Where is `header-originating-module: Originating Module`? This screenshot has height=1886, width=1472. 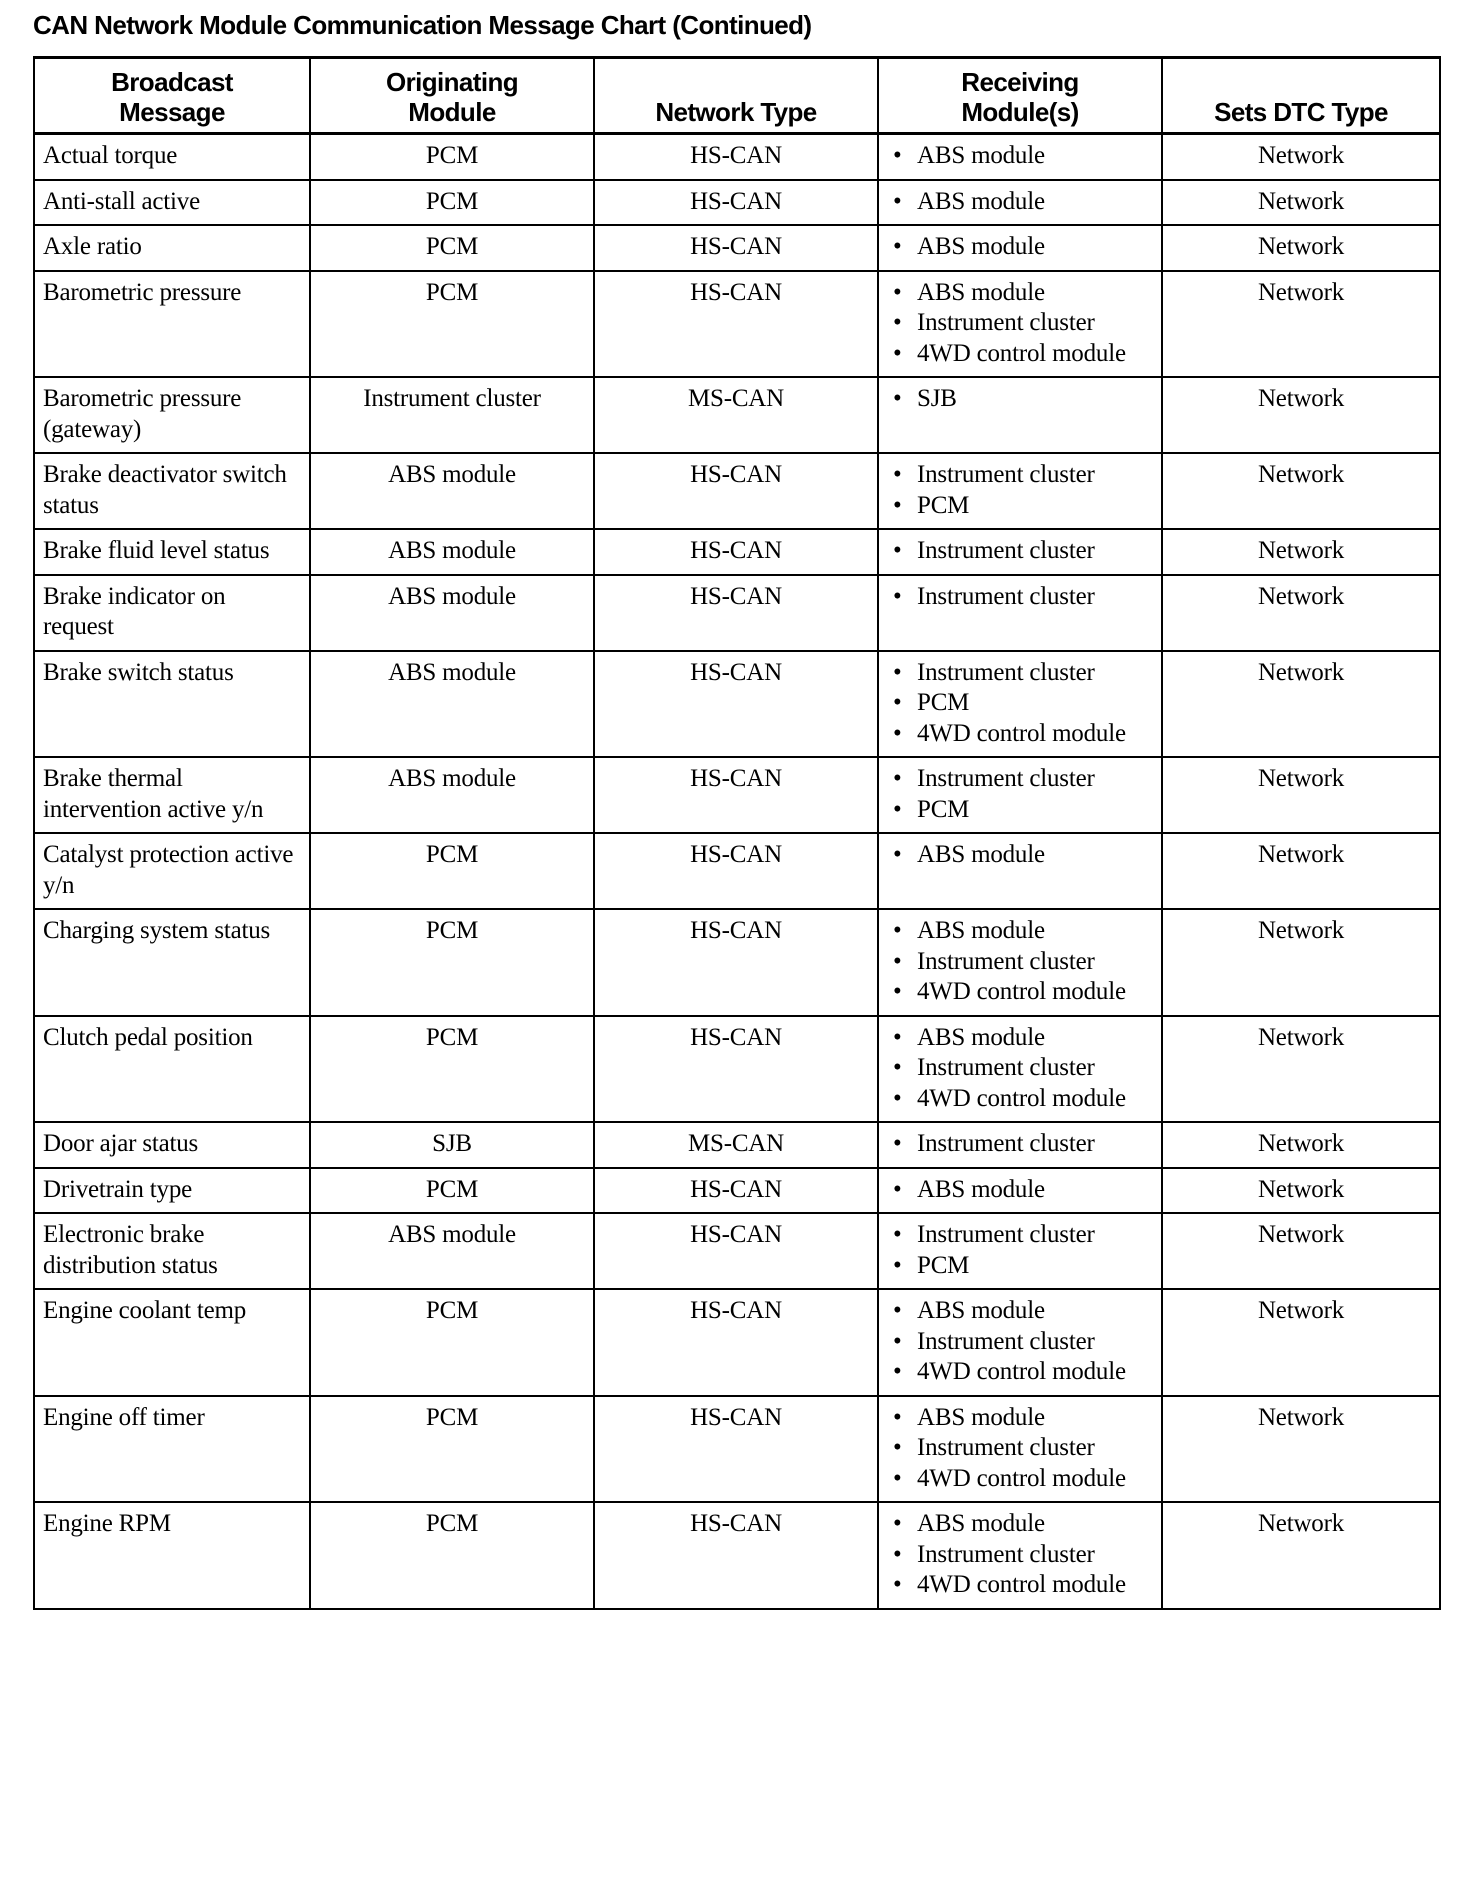
header-originating-module: Originating Module is located at coordinates (452, 95).